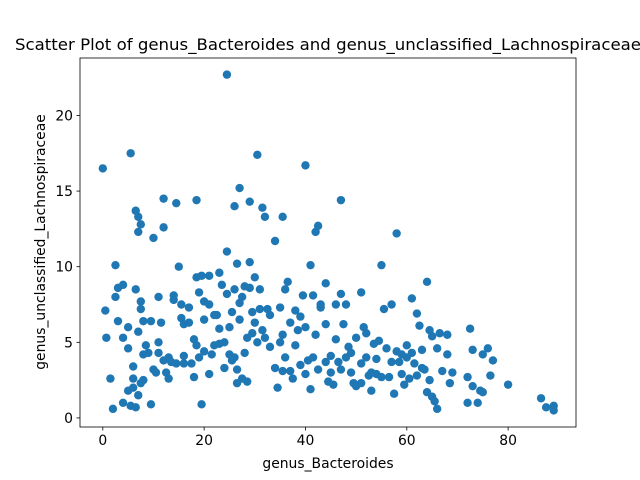 The height and width of the screenshot is (480, 640). I want to click on y-tick-label: 0, so click(68, 419).